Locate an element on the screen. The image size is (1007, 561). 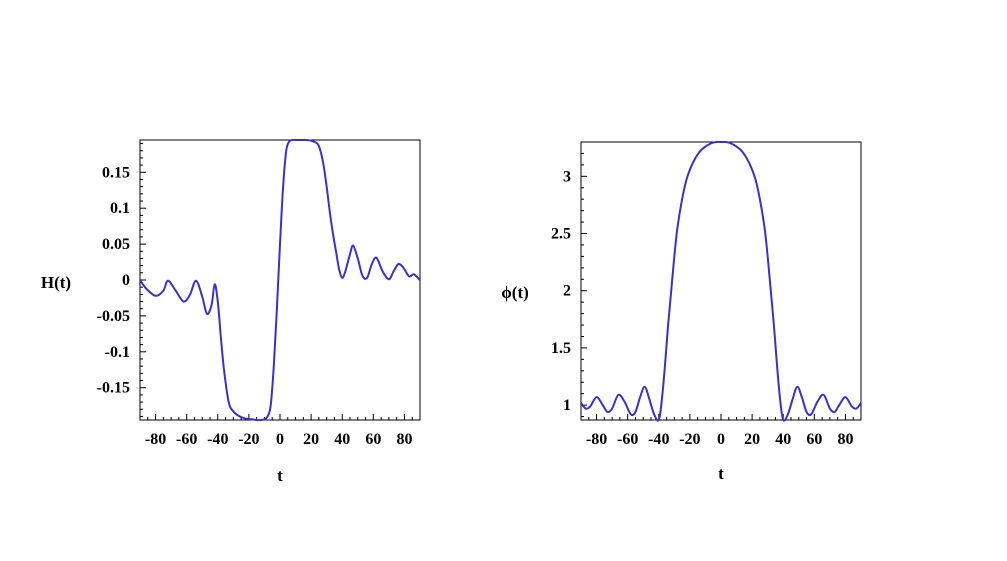
y-tick-label: 2.5 is located at coordinates (561, 234).